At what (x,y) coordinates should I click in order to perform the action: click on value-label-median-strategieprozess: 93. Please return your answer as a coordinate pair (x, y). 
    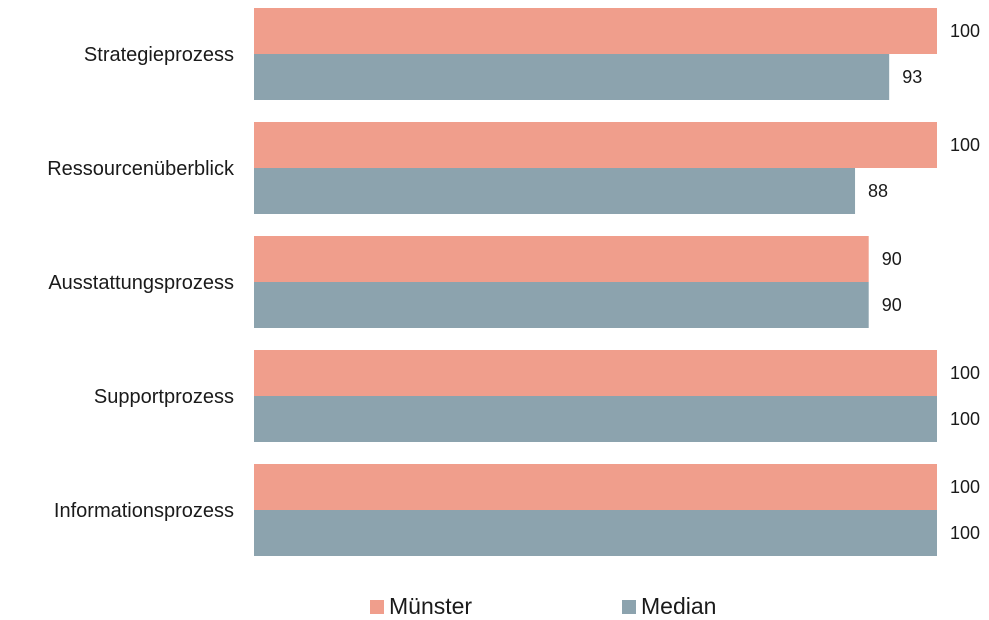
    Looking at the image, I should click on (912, 77).